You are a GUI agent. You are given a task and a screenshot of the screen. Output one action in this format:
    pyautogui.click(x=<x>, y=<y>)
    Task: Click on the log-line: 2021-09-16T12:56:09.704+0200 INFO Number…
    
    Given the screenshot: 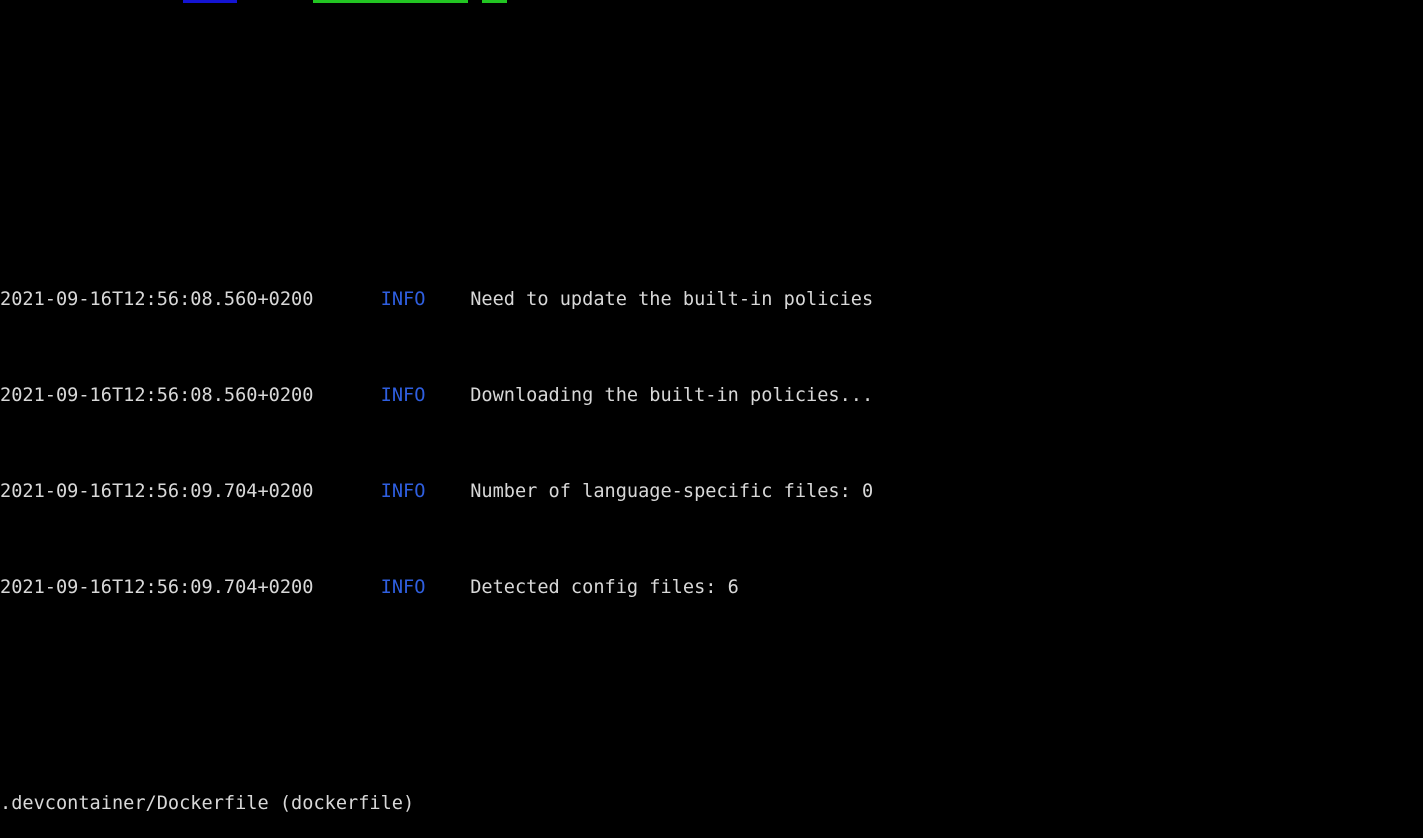 What is the action you would take?
    pyautogui.click(x=711, y=492)
    